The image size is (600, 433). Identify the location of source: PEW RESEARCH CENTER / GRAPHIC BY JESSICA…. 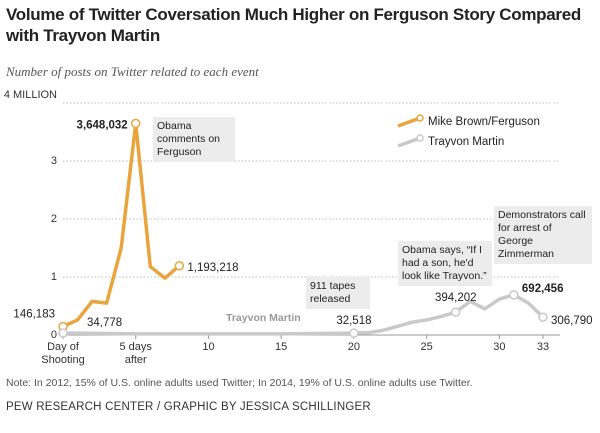
(188, 407).